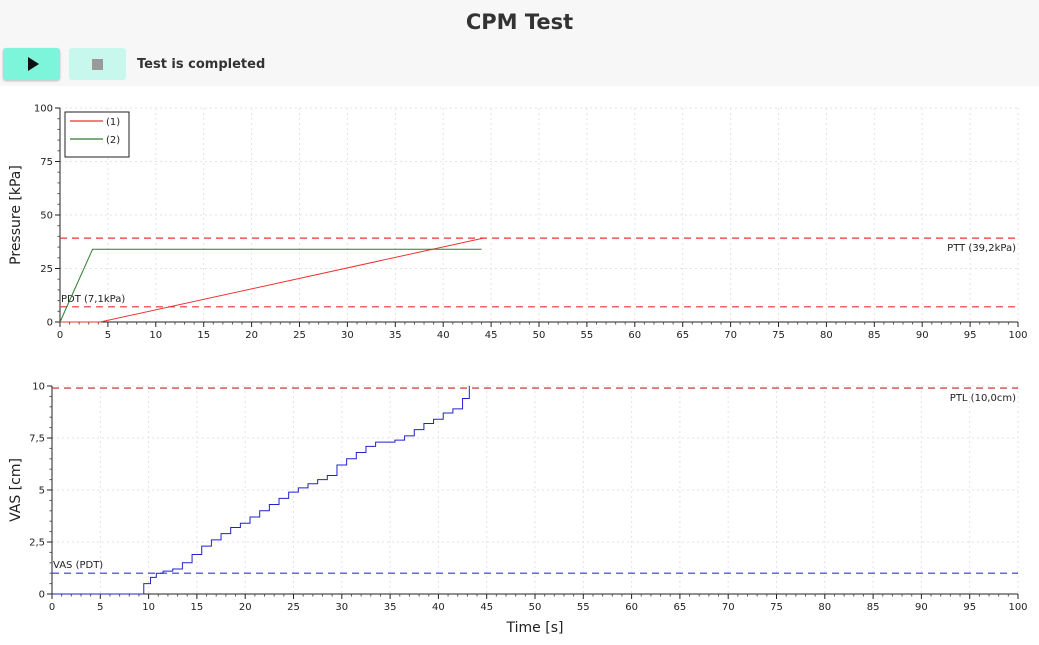 The image size is (1039, 645). I want to click on y-tick-label: 100, so click(43, 109).